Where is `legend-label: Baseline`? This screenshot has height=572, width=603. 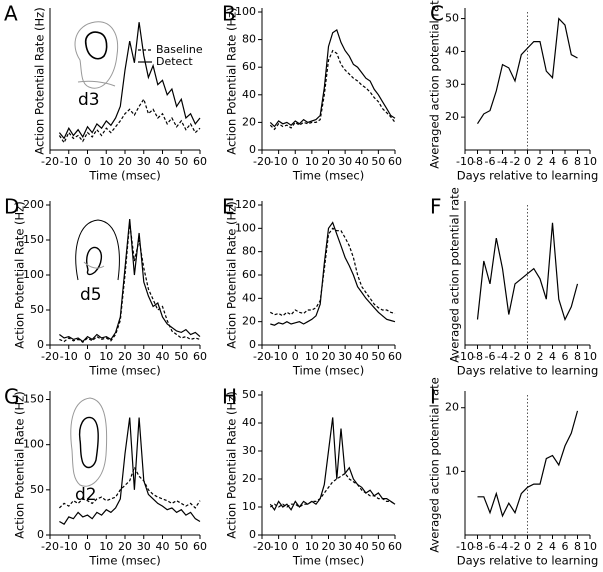 legend-label: Baseline is located at coordinates (179, 49).